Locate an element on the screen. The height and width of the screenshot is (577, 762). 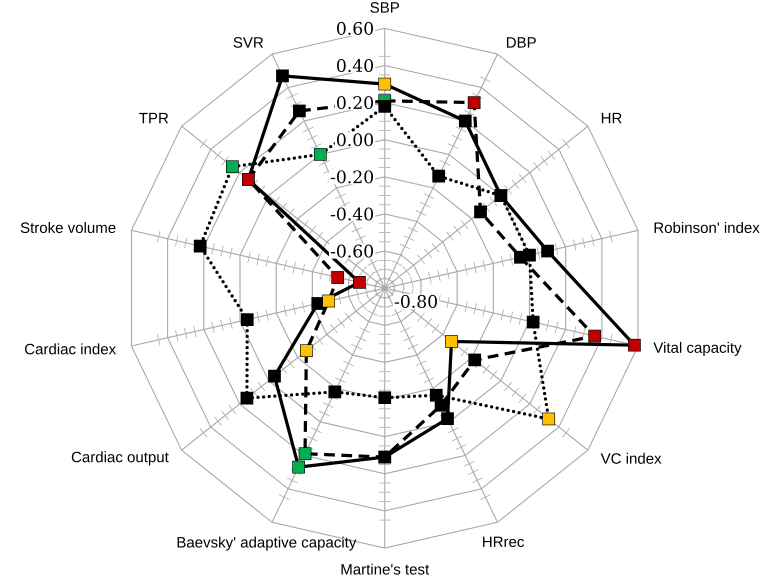
y-tick-label: 0.40 is located at coordinates (355, 65).